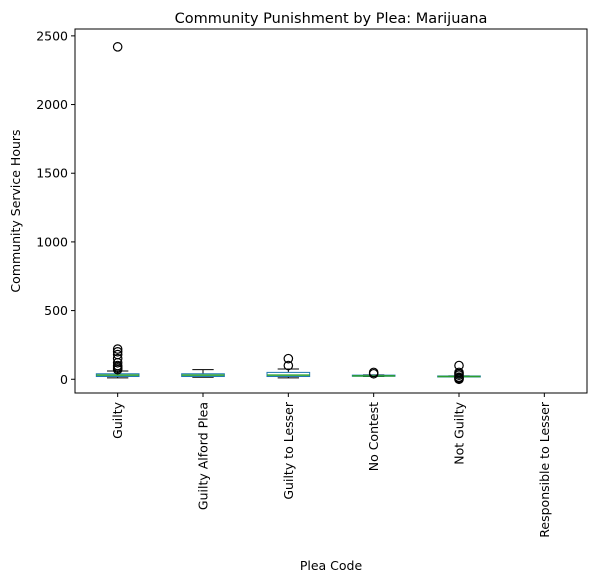 The image size is (596, 582). I want to click on x-tick-label: Guilty Alford Plea, so click(203, 456).